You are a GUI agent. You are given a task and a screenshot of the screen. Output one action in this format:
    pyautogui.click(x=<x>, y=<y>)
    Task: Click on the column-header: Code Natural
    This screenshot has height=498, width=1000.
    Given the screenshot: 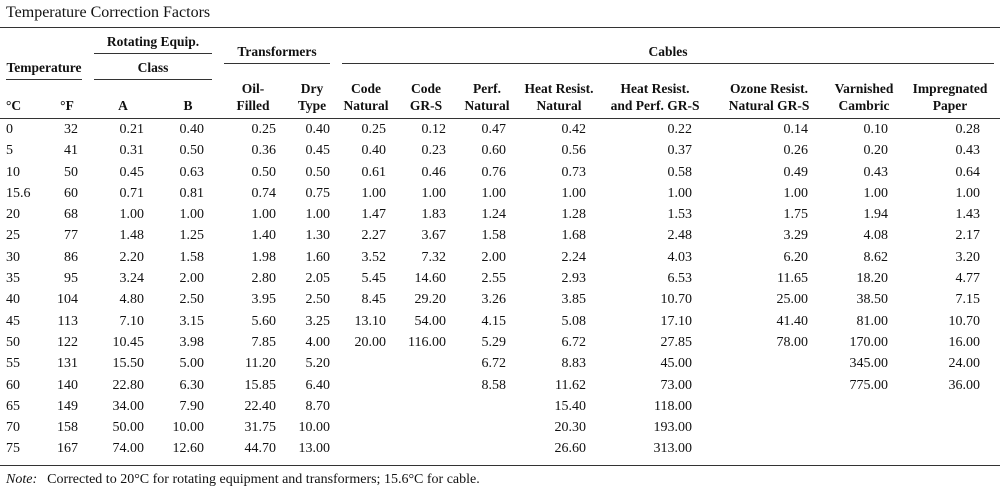 What is the action you would take?
    pyautogui.click(x=366, y=99)
    